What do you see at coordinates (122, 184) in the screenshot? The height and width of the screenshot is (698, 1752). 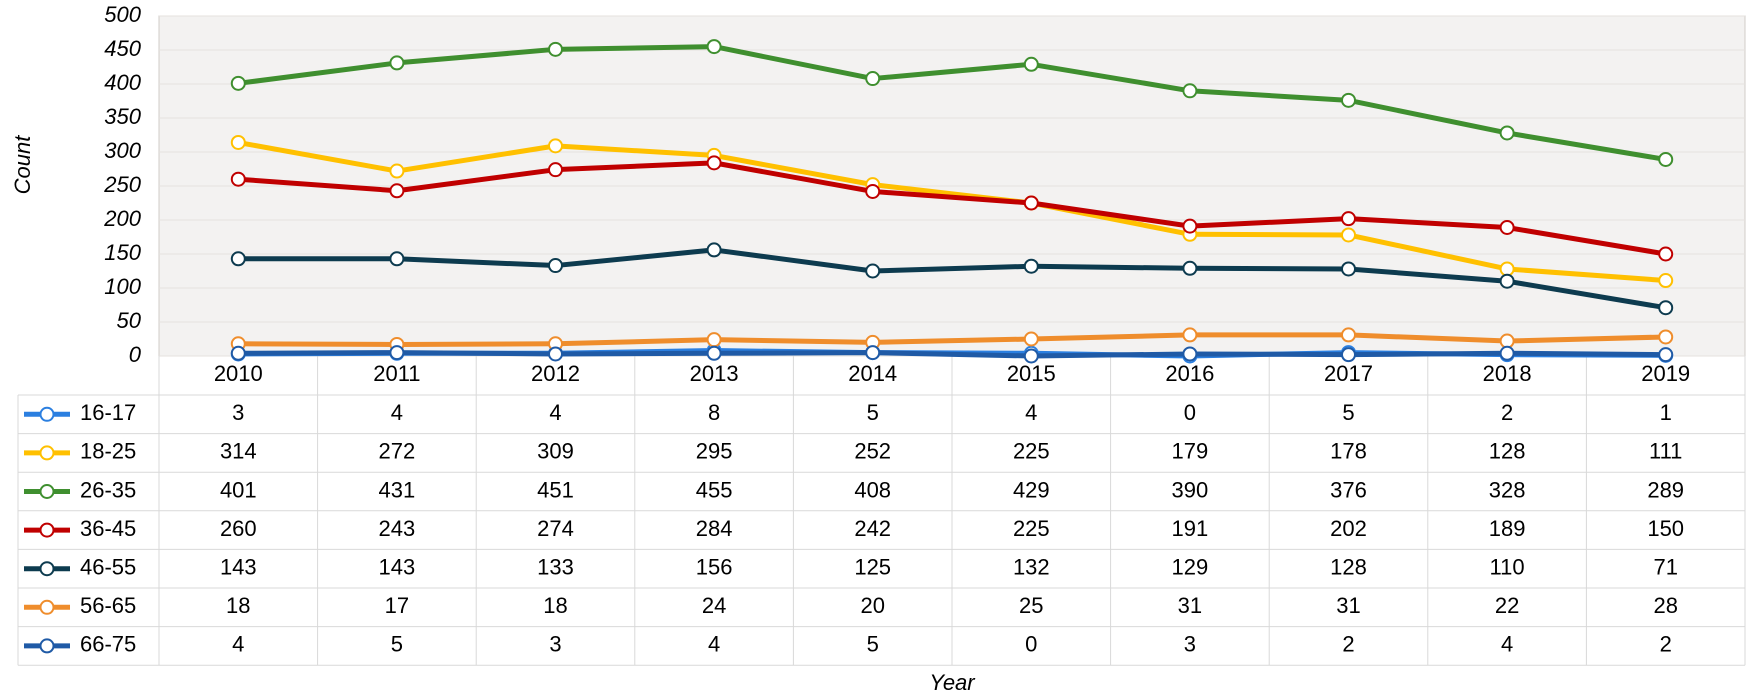 I see `y-tick-label: 250` at bounding box center [122, 184].